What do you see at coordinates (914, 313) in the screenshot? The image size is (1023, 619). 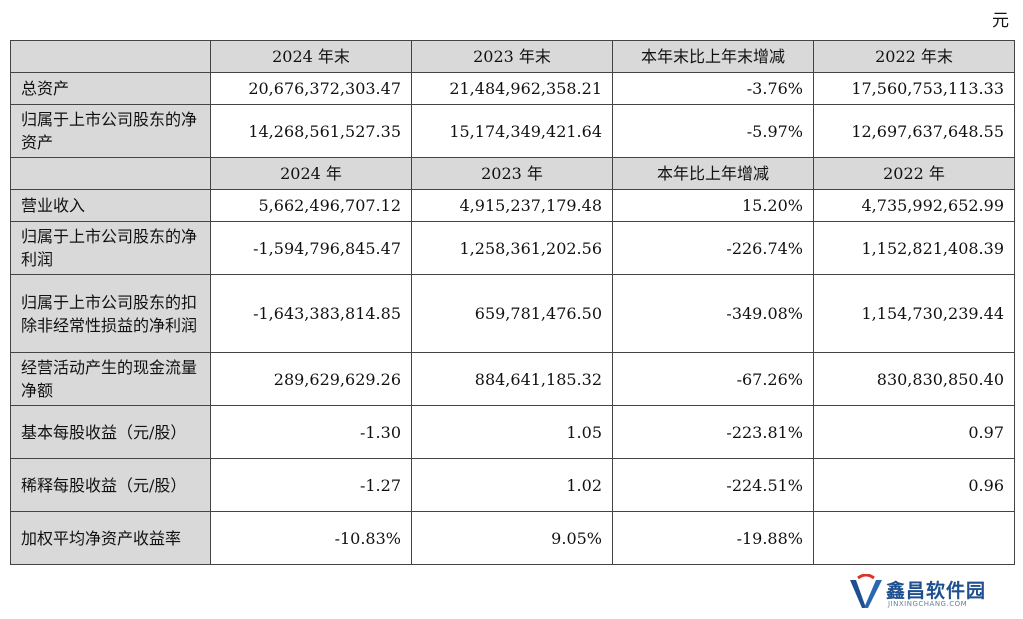 I see `cell-2022: 1,154,730,239.44` at bounding box center [914, 313].